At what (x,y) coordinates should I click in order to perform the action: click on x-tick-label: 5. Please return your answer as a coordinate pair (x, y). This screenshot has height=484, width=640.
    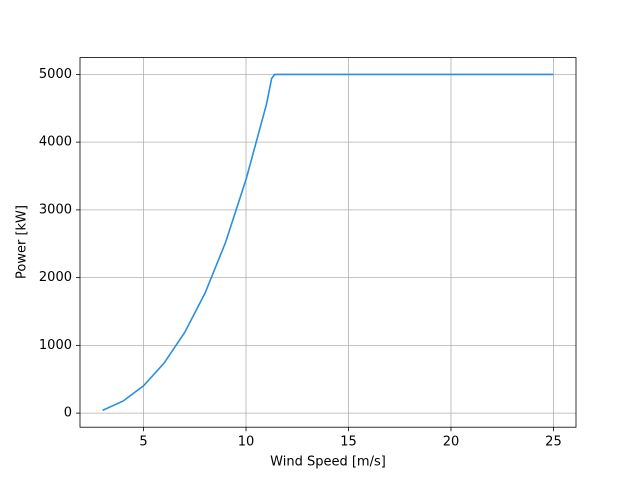
    Looking at the image, I should click on (143, 442).